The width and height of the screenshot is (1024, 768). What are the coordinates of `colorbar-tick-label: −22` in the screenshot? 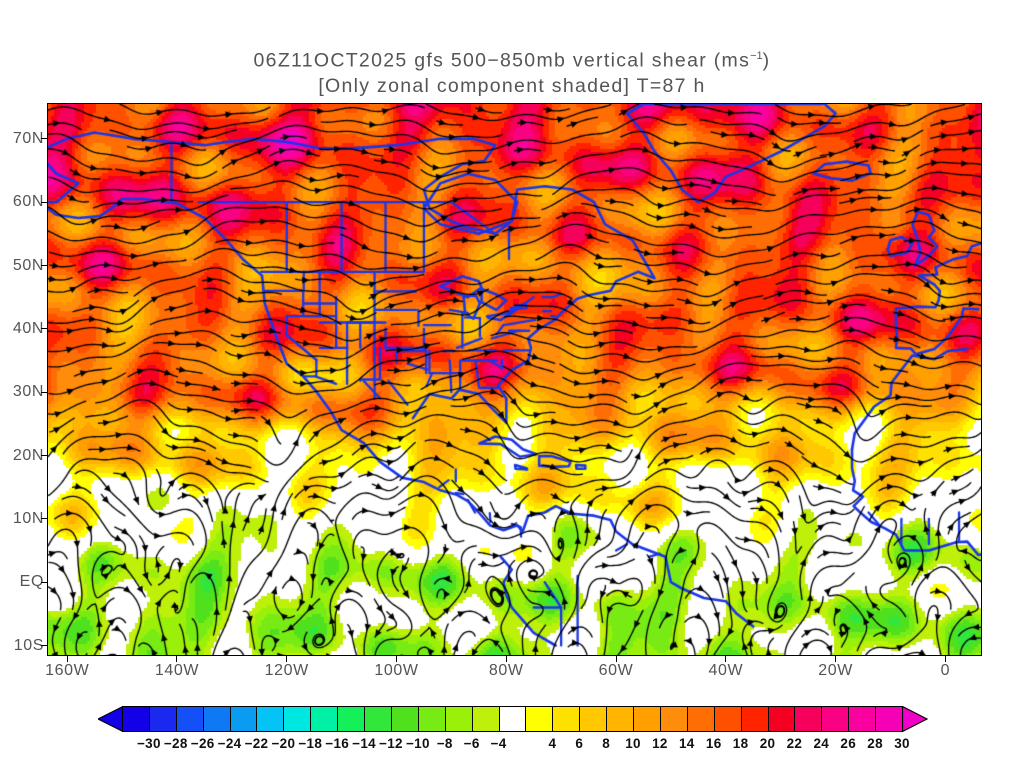 It's located at (256, 743).